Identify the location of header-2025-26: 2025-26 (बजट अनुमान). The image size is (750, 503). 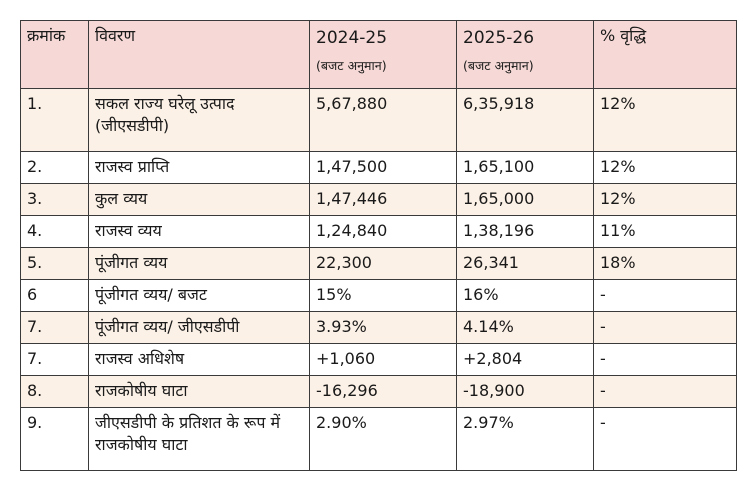
(525, 54).